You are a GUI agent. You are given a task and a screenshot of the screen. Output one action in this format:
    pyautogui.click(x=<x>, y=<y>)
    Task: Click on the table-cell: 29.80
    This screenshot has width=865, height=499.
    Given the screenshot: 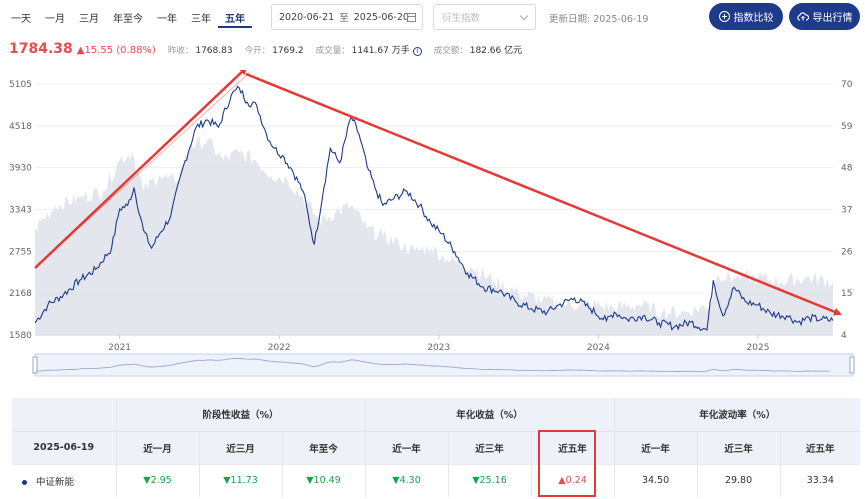 What is the action you would take?
    pyautogui.click(x=739, y=480)
    